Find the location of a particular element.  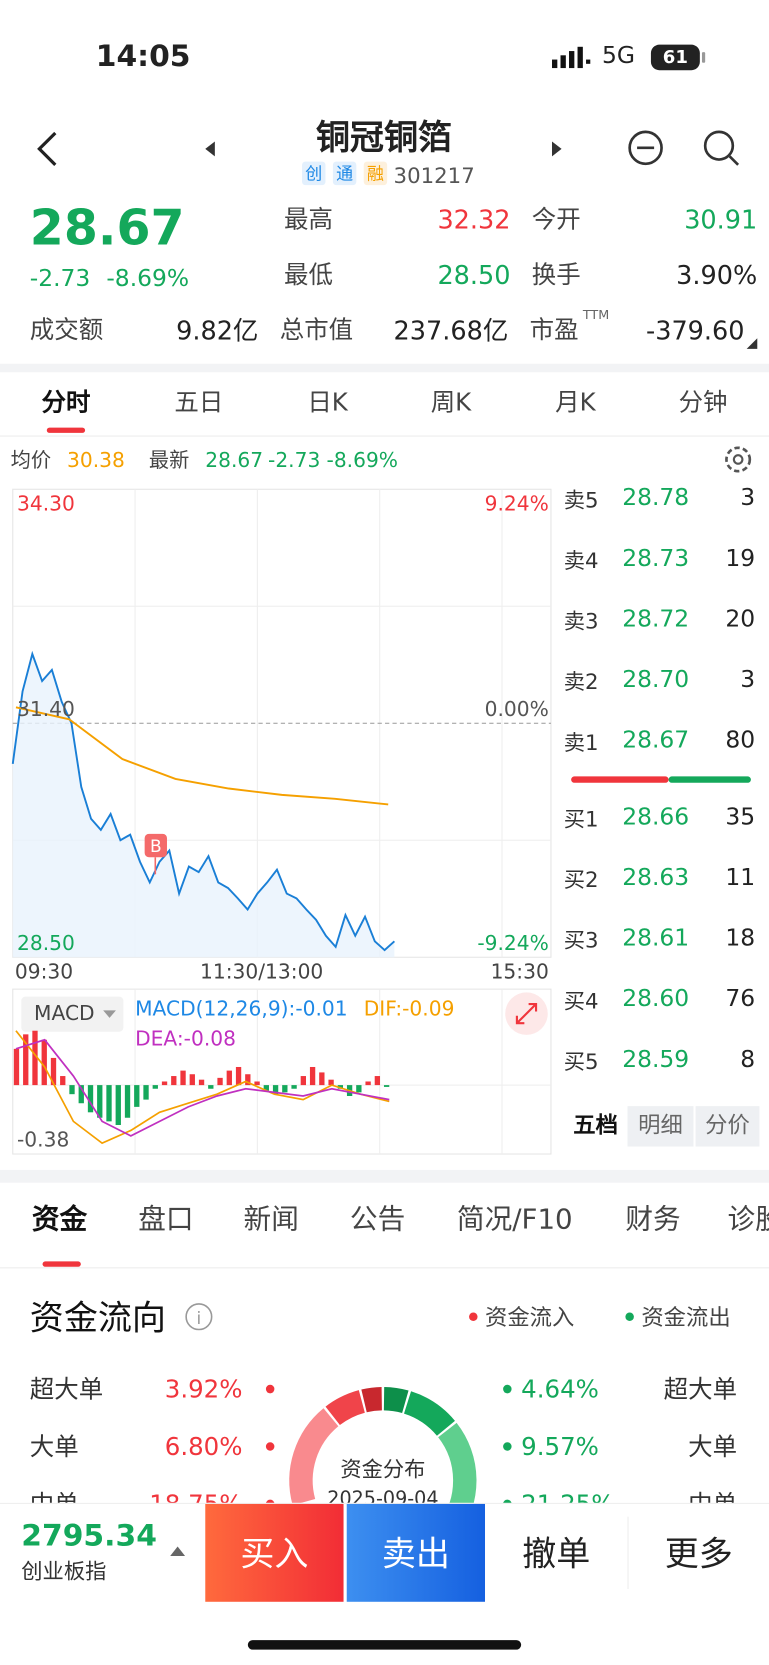

book-tab: 明细 is located at coordinates (660, 1125).